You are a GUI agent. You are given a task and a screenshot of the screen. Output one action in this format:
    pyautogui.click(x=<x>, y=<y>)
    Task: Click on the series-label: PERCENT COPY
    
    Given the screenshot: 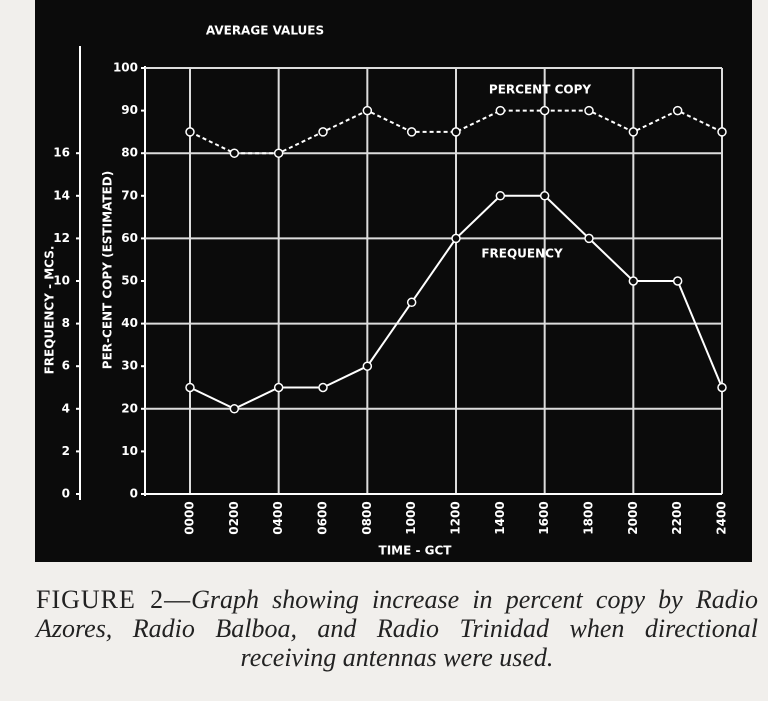 What is the action you would take?
    pyautogui.click(x=540, y=90)
    